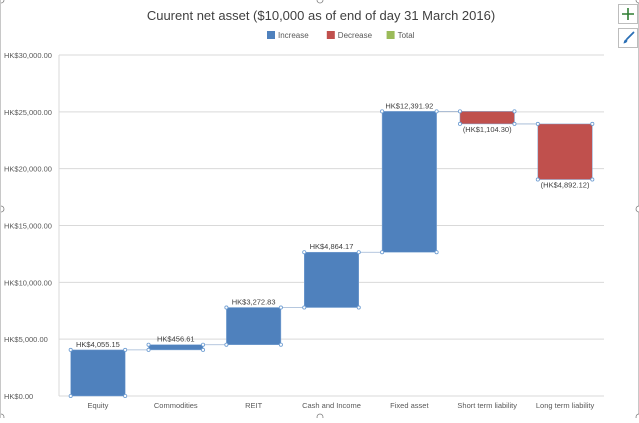  What do you see at coordinates (97, 405) in the screenshot?
I see `x-tick-label: Equity` at bounding box center [97, 405].